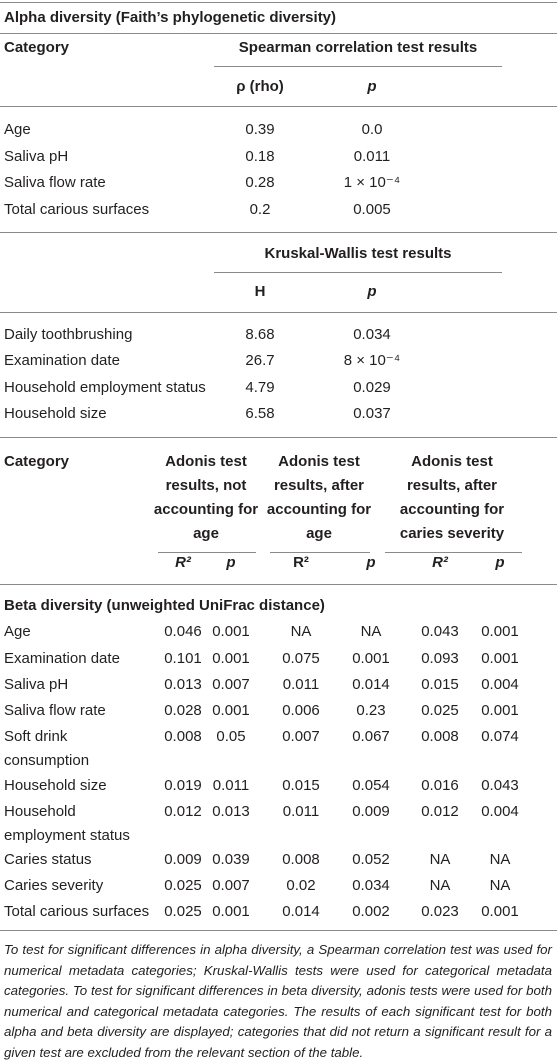 This screenshot has width=557, height=1063. Describe the element at coordinates (301, 710) in the screenshot. I see `cell: 0.006` at that location.